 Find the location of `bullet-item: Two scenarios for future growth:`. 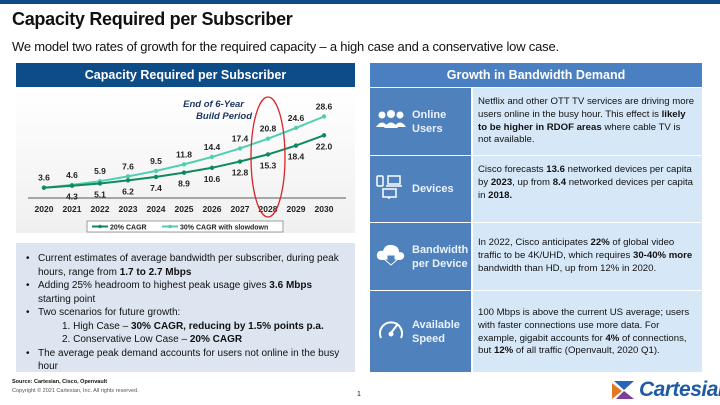

bullet-item: Two scenarios for future growth: is located at coordinates (185, 313).